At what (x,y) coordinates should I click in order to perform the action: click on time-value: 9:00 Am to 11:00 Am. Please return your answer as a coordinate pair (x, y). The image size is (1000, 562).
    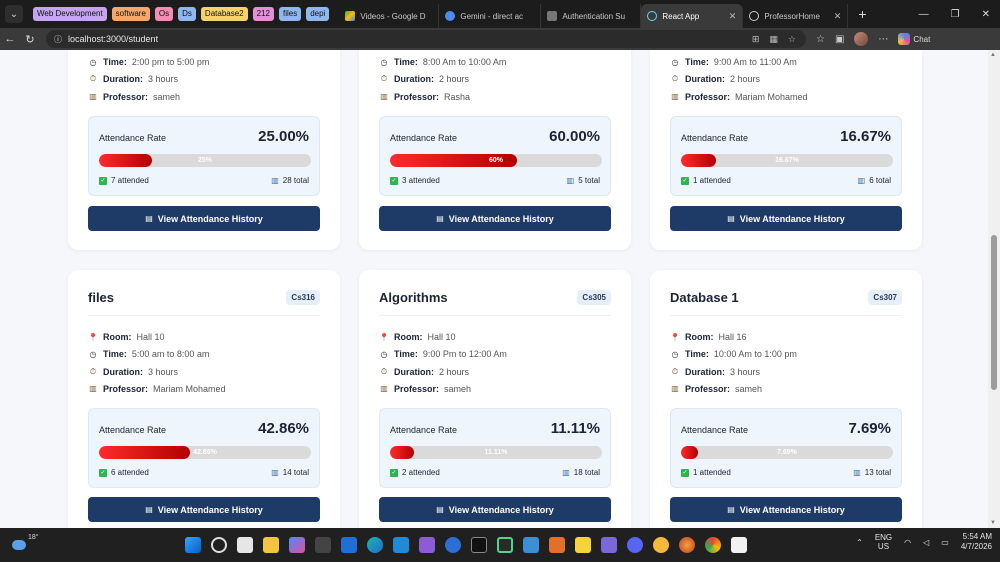
    Looking at the image, I should click on (755, 62).